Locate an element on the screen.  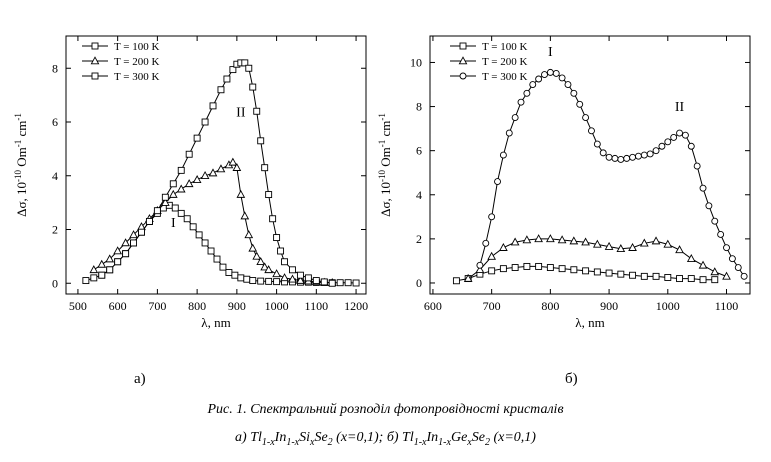
legend-label: T = 300 K is located at coordinates (504, 77).